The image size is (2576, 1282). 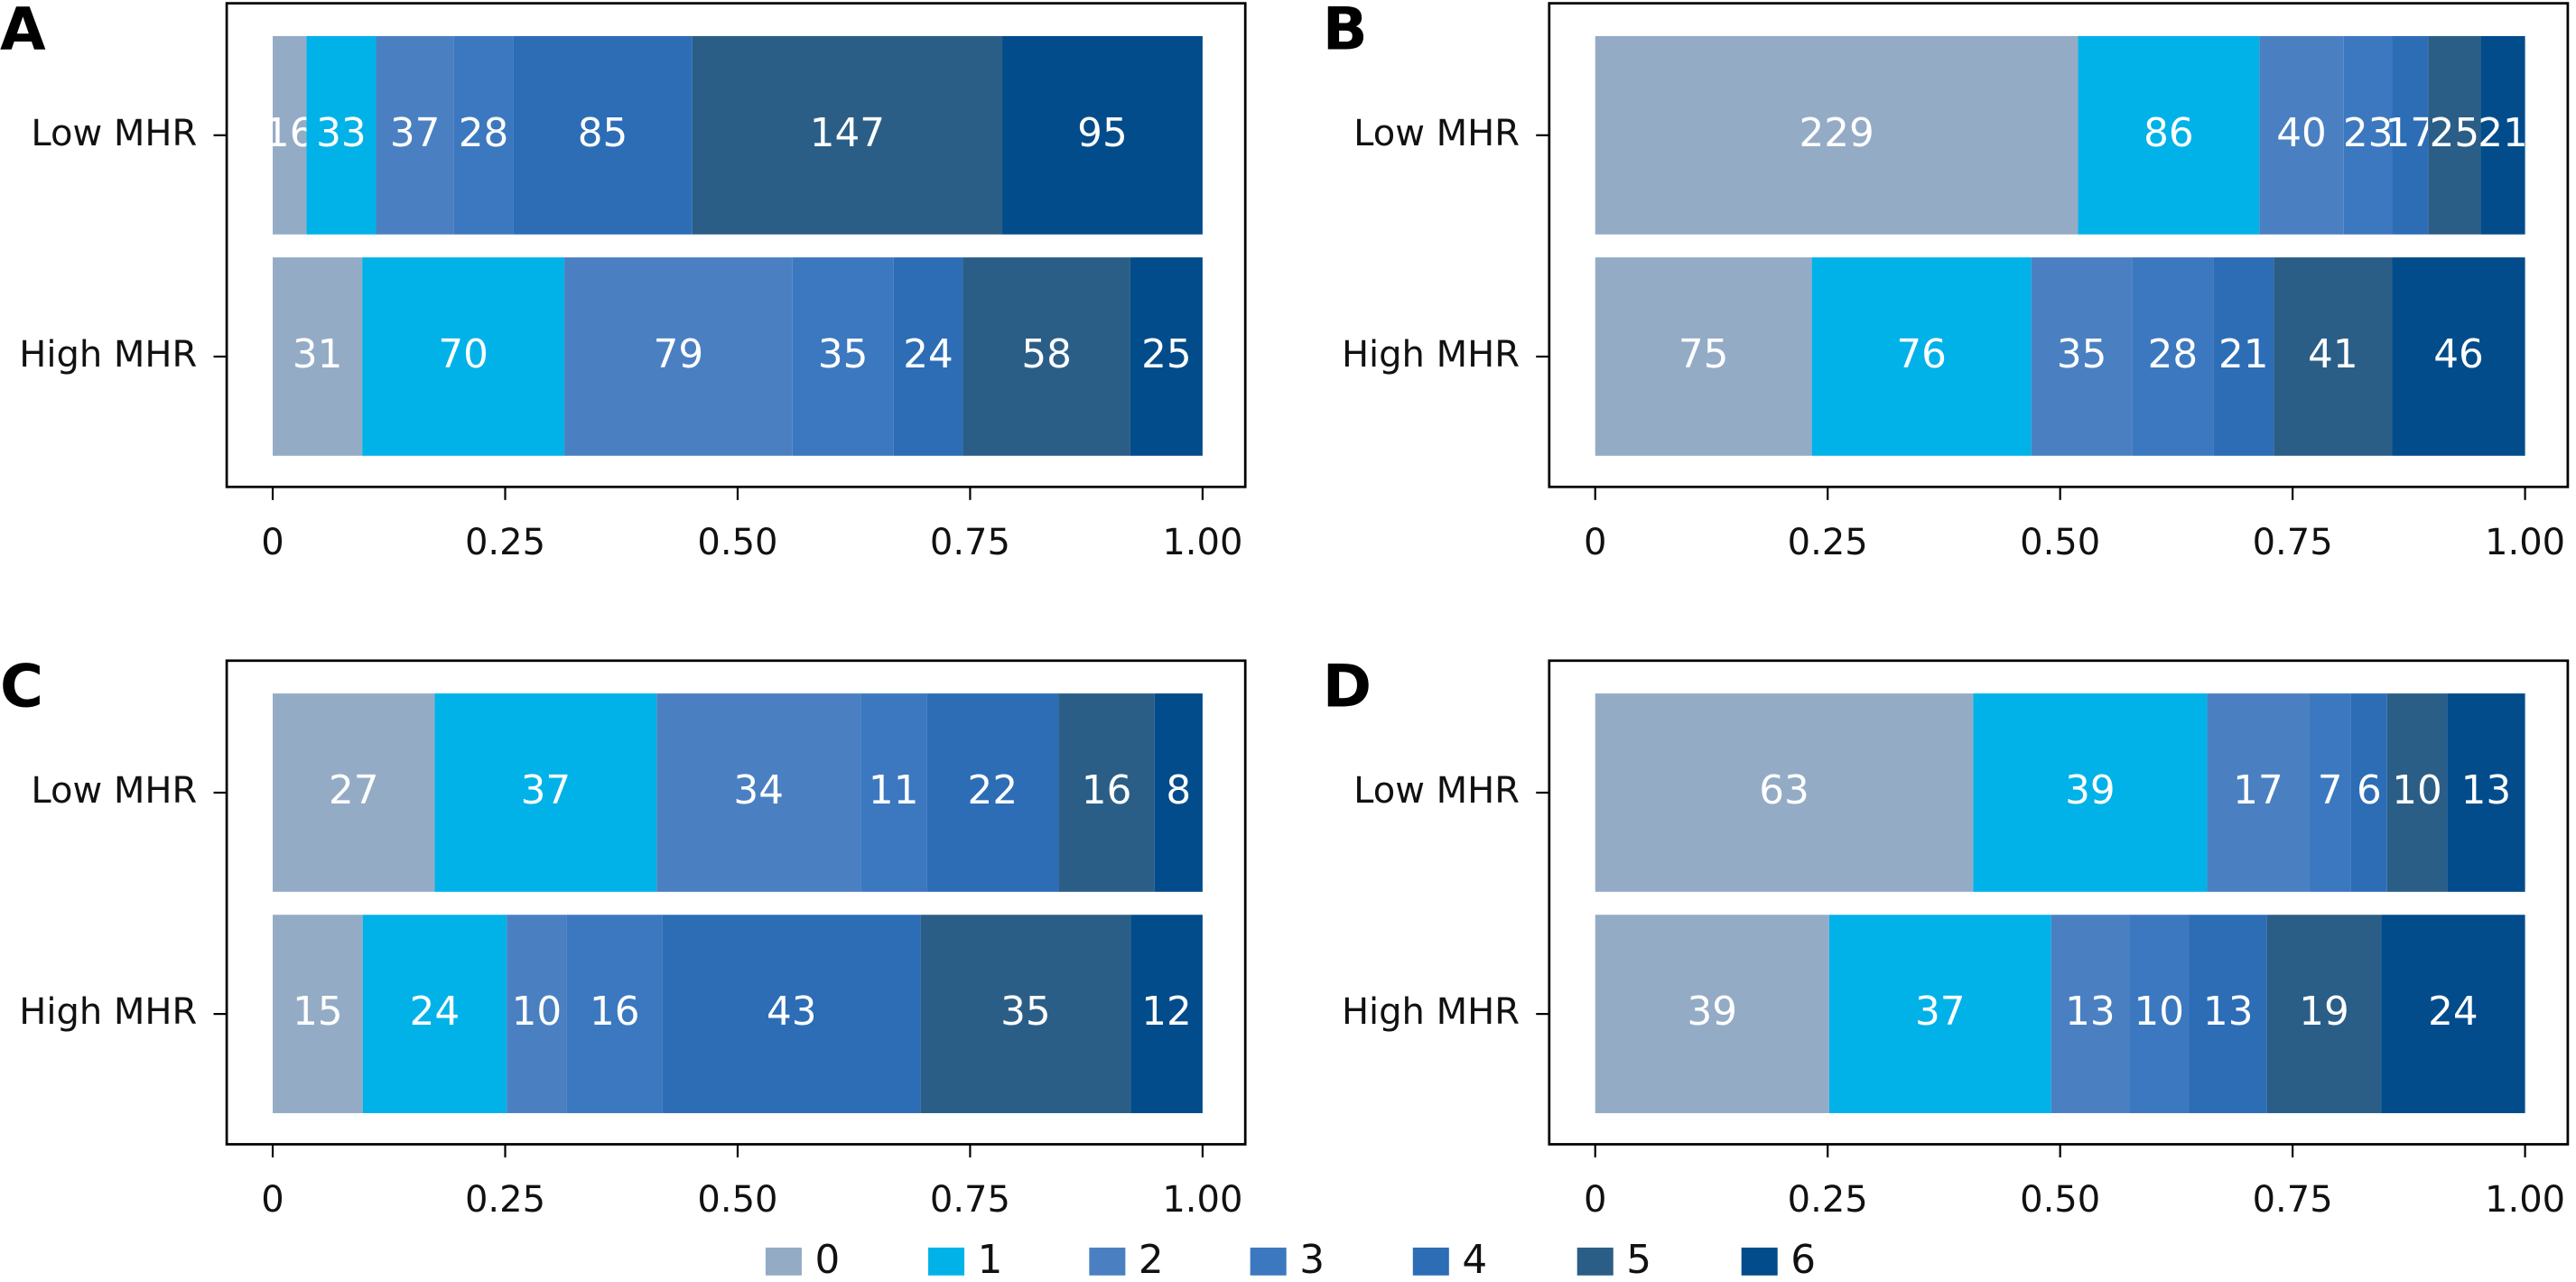 What do you see at coordinates (1474, 1260) in the screenshot?
I see `legend-label: 4` at bounding box center [1474, 1260].